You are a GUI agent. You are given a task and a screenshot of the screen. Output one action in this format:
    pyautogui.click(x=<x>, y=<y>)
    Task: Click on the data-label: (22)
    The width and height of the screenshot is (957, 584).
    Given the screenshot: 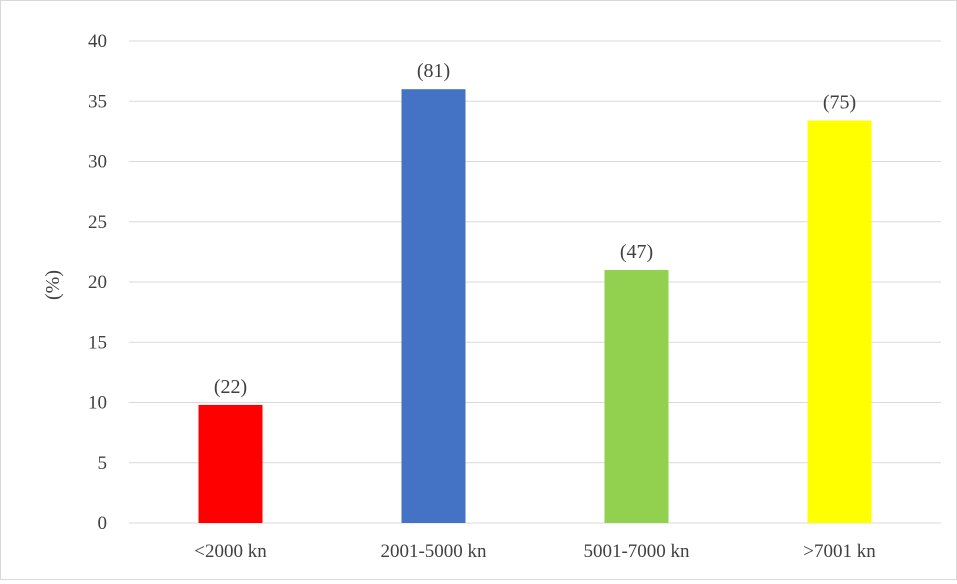 What is the action you would take?
    pyautogui.click(x=230, y=387)
    